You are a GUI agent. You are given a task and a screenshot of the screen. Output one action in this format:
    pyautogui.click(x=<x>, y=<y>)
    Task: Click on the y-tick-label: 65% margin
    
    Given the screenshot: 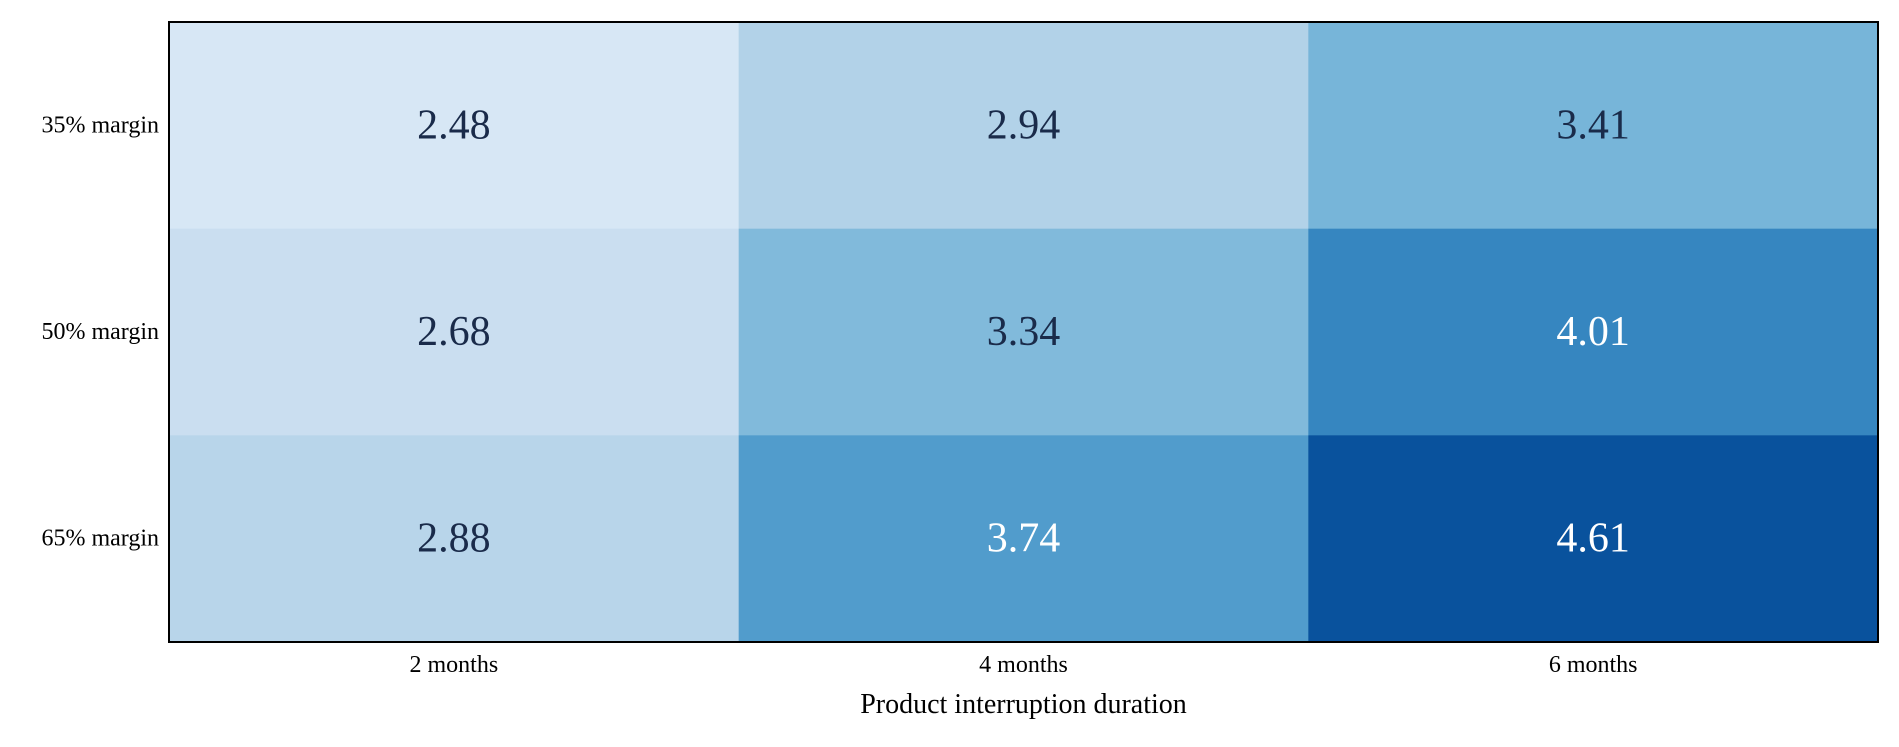 What is the action you would take?
    pyautogui.click(x=100, y=539)
    